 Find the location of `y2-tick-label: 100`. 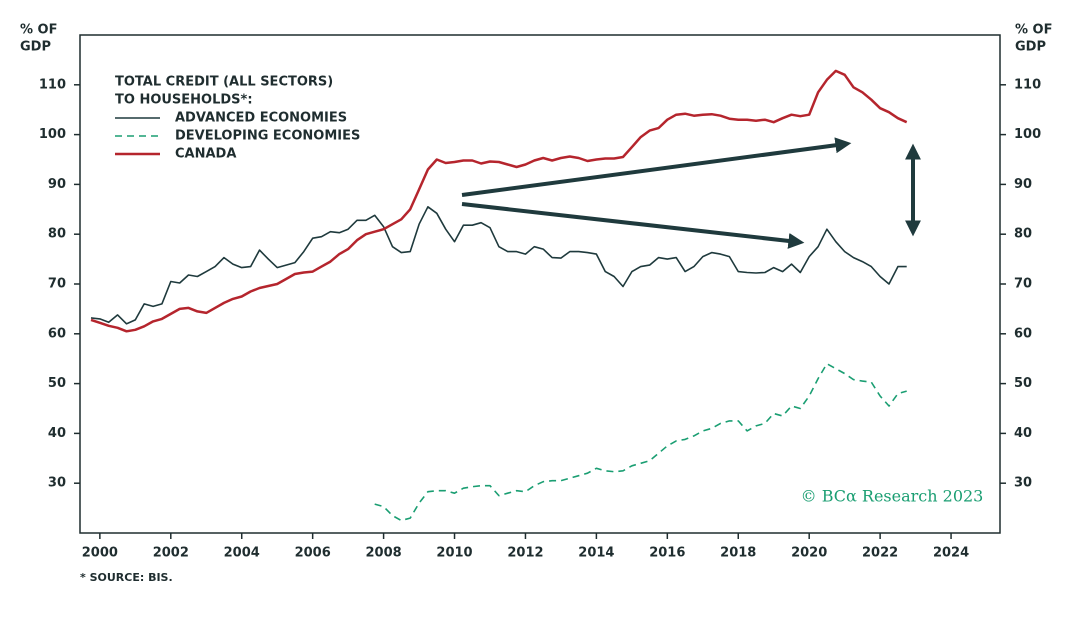

y2-tick-label: 100 is located at coordinates (1027, 134).